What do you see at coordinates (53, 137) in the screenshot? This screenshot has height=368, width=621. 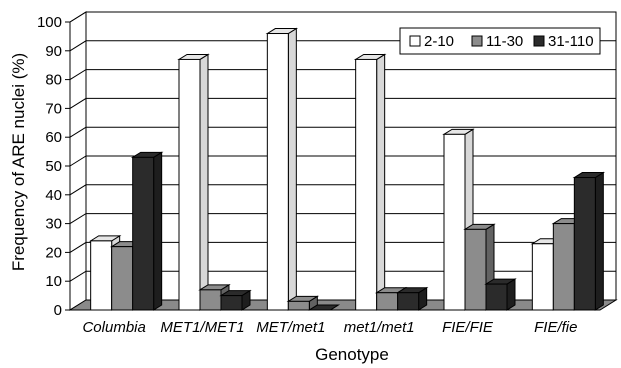 I see `y-tick-label: 60` at bounding box center [53, 137].